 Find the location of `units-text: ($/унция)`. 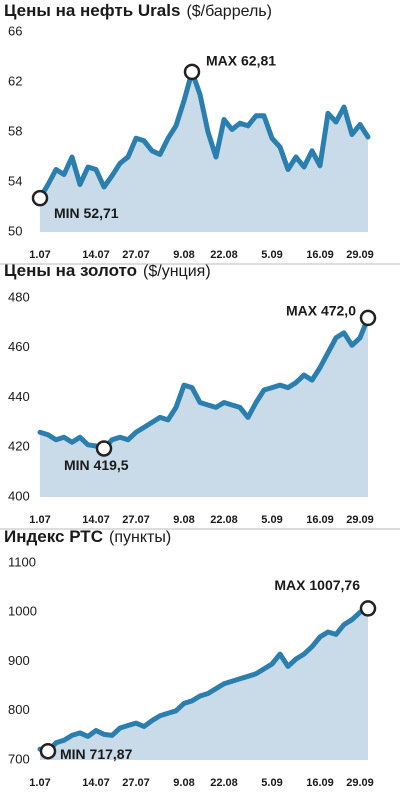

units-text: ($/унция) is located at coordinates (177, 271).